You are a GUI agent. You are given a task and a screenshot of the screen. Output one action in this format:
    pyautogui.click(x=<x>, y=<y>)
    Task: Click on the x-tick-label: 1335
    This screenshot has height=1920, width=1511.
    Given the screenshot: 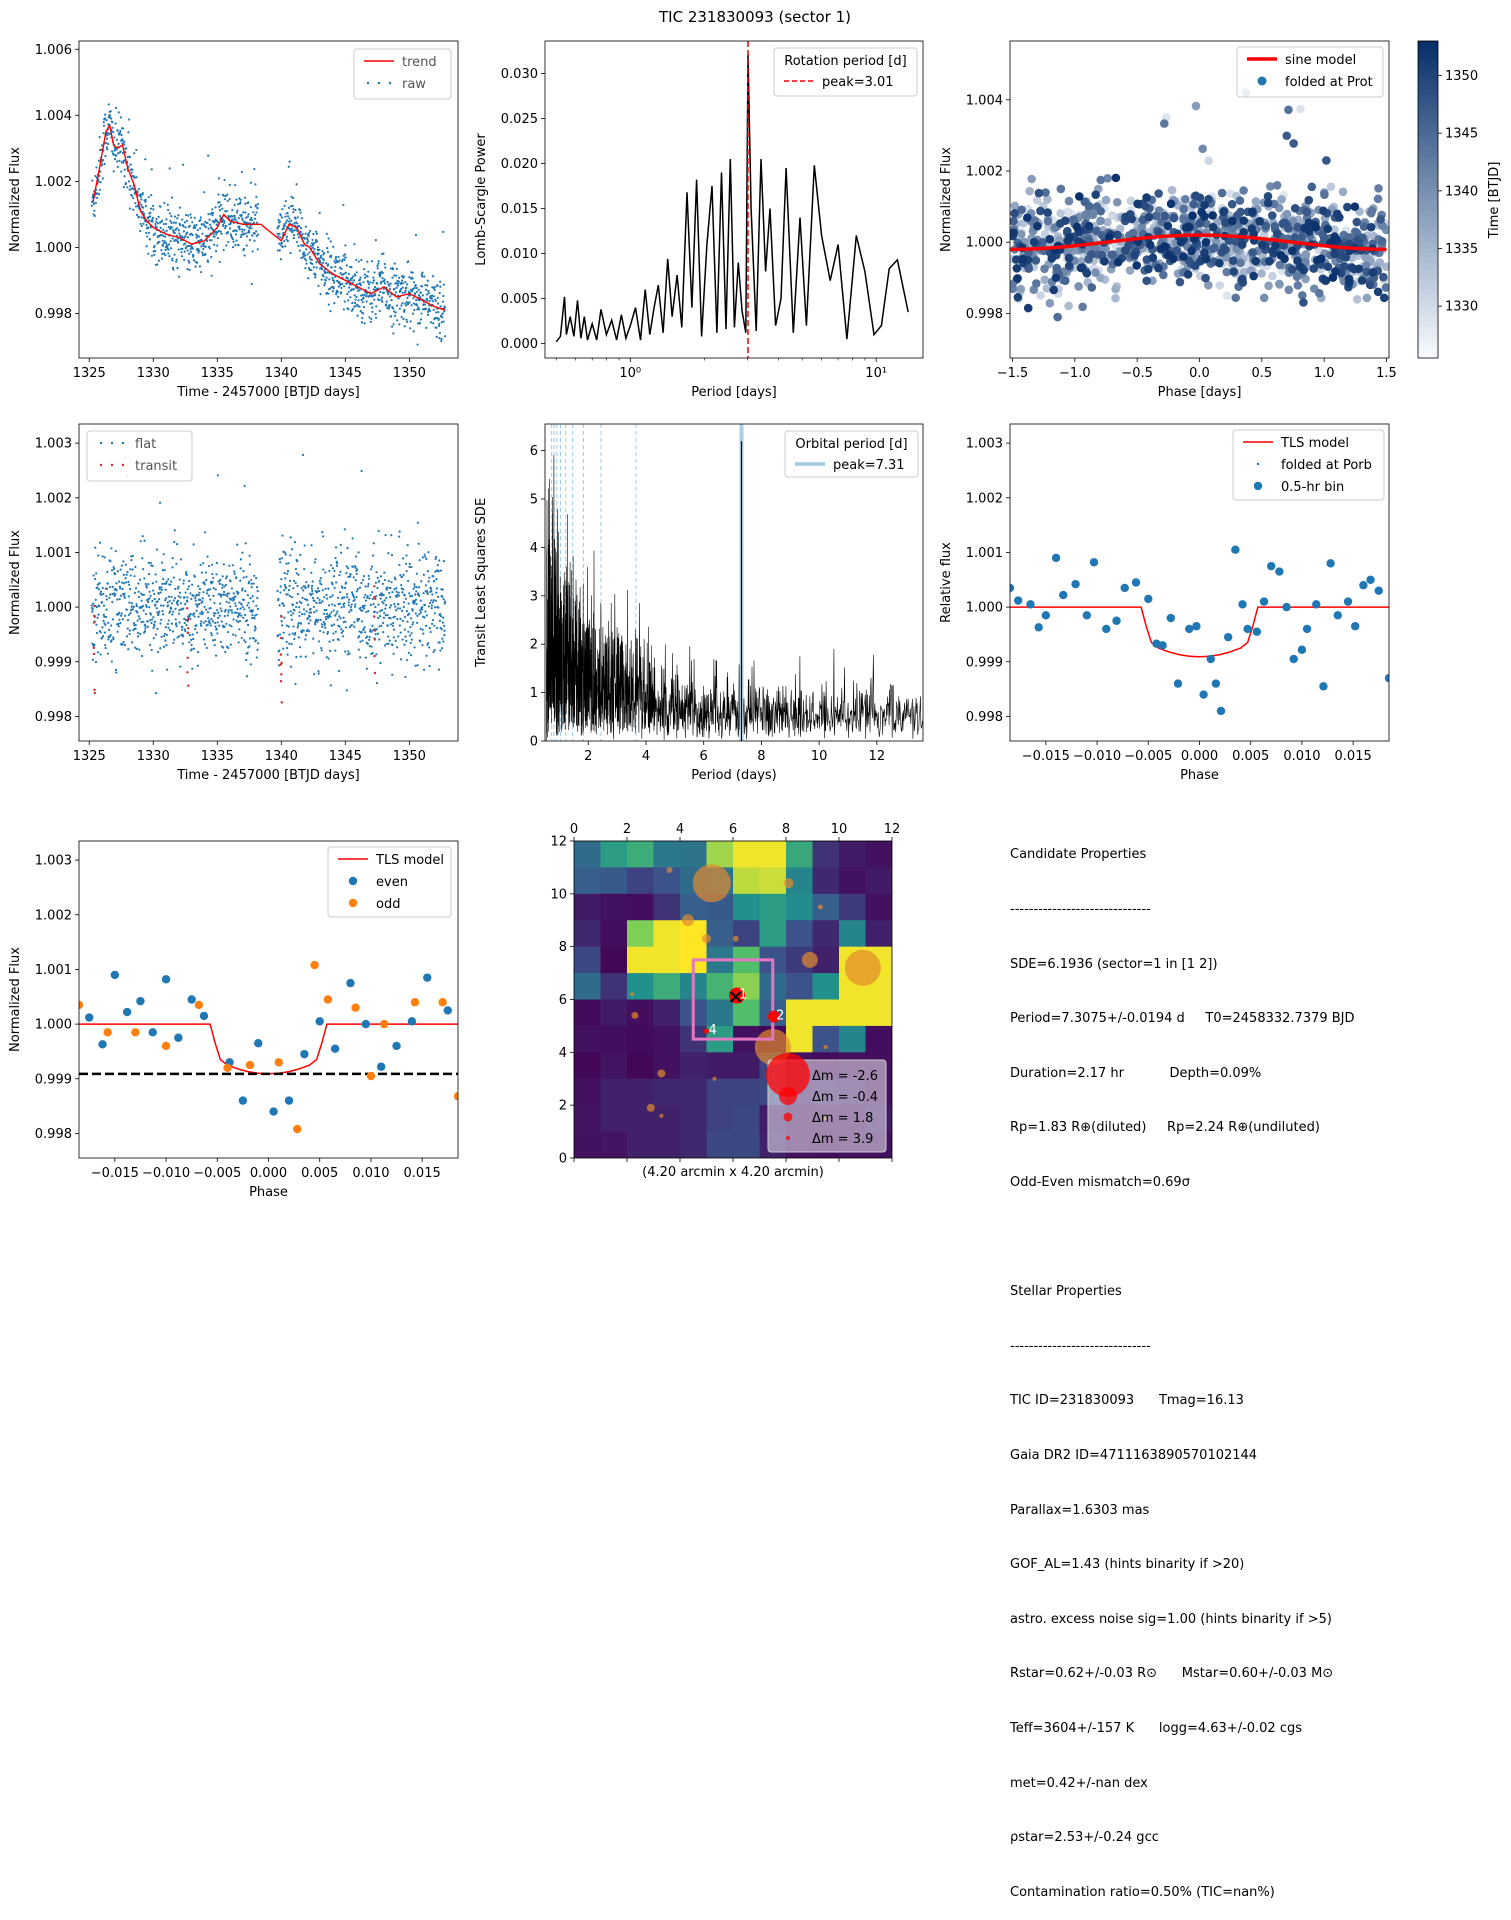 What is the action you would take?
    pyautogui.click(x=217, y=373)
    